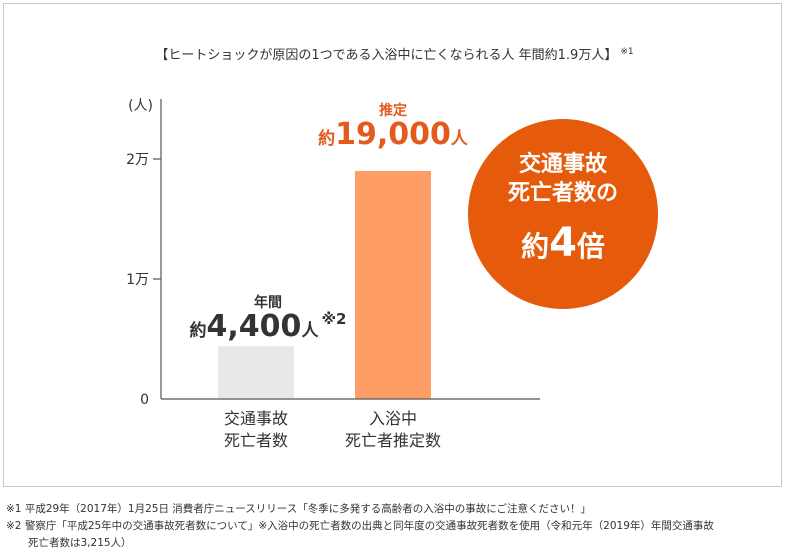 The image size is (789, 559). What do you see at coordinates (535, 246) in the screenshot?
I see `ratio-badge-prefix: 約` at bounding box center [535, 246].